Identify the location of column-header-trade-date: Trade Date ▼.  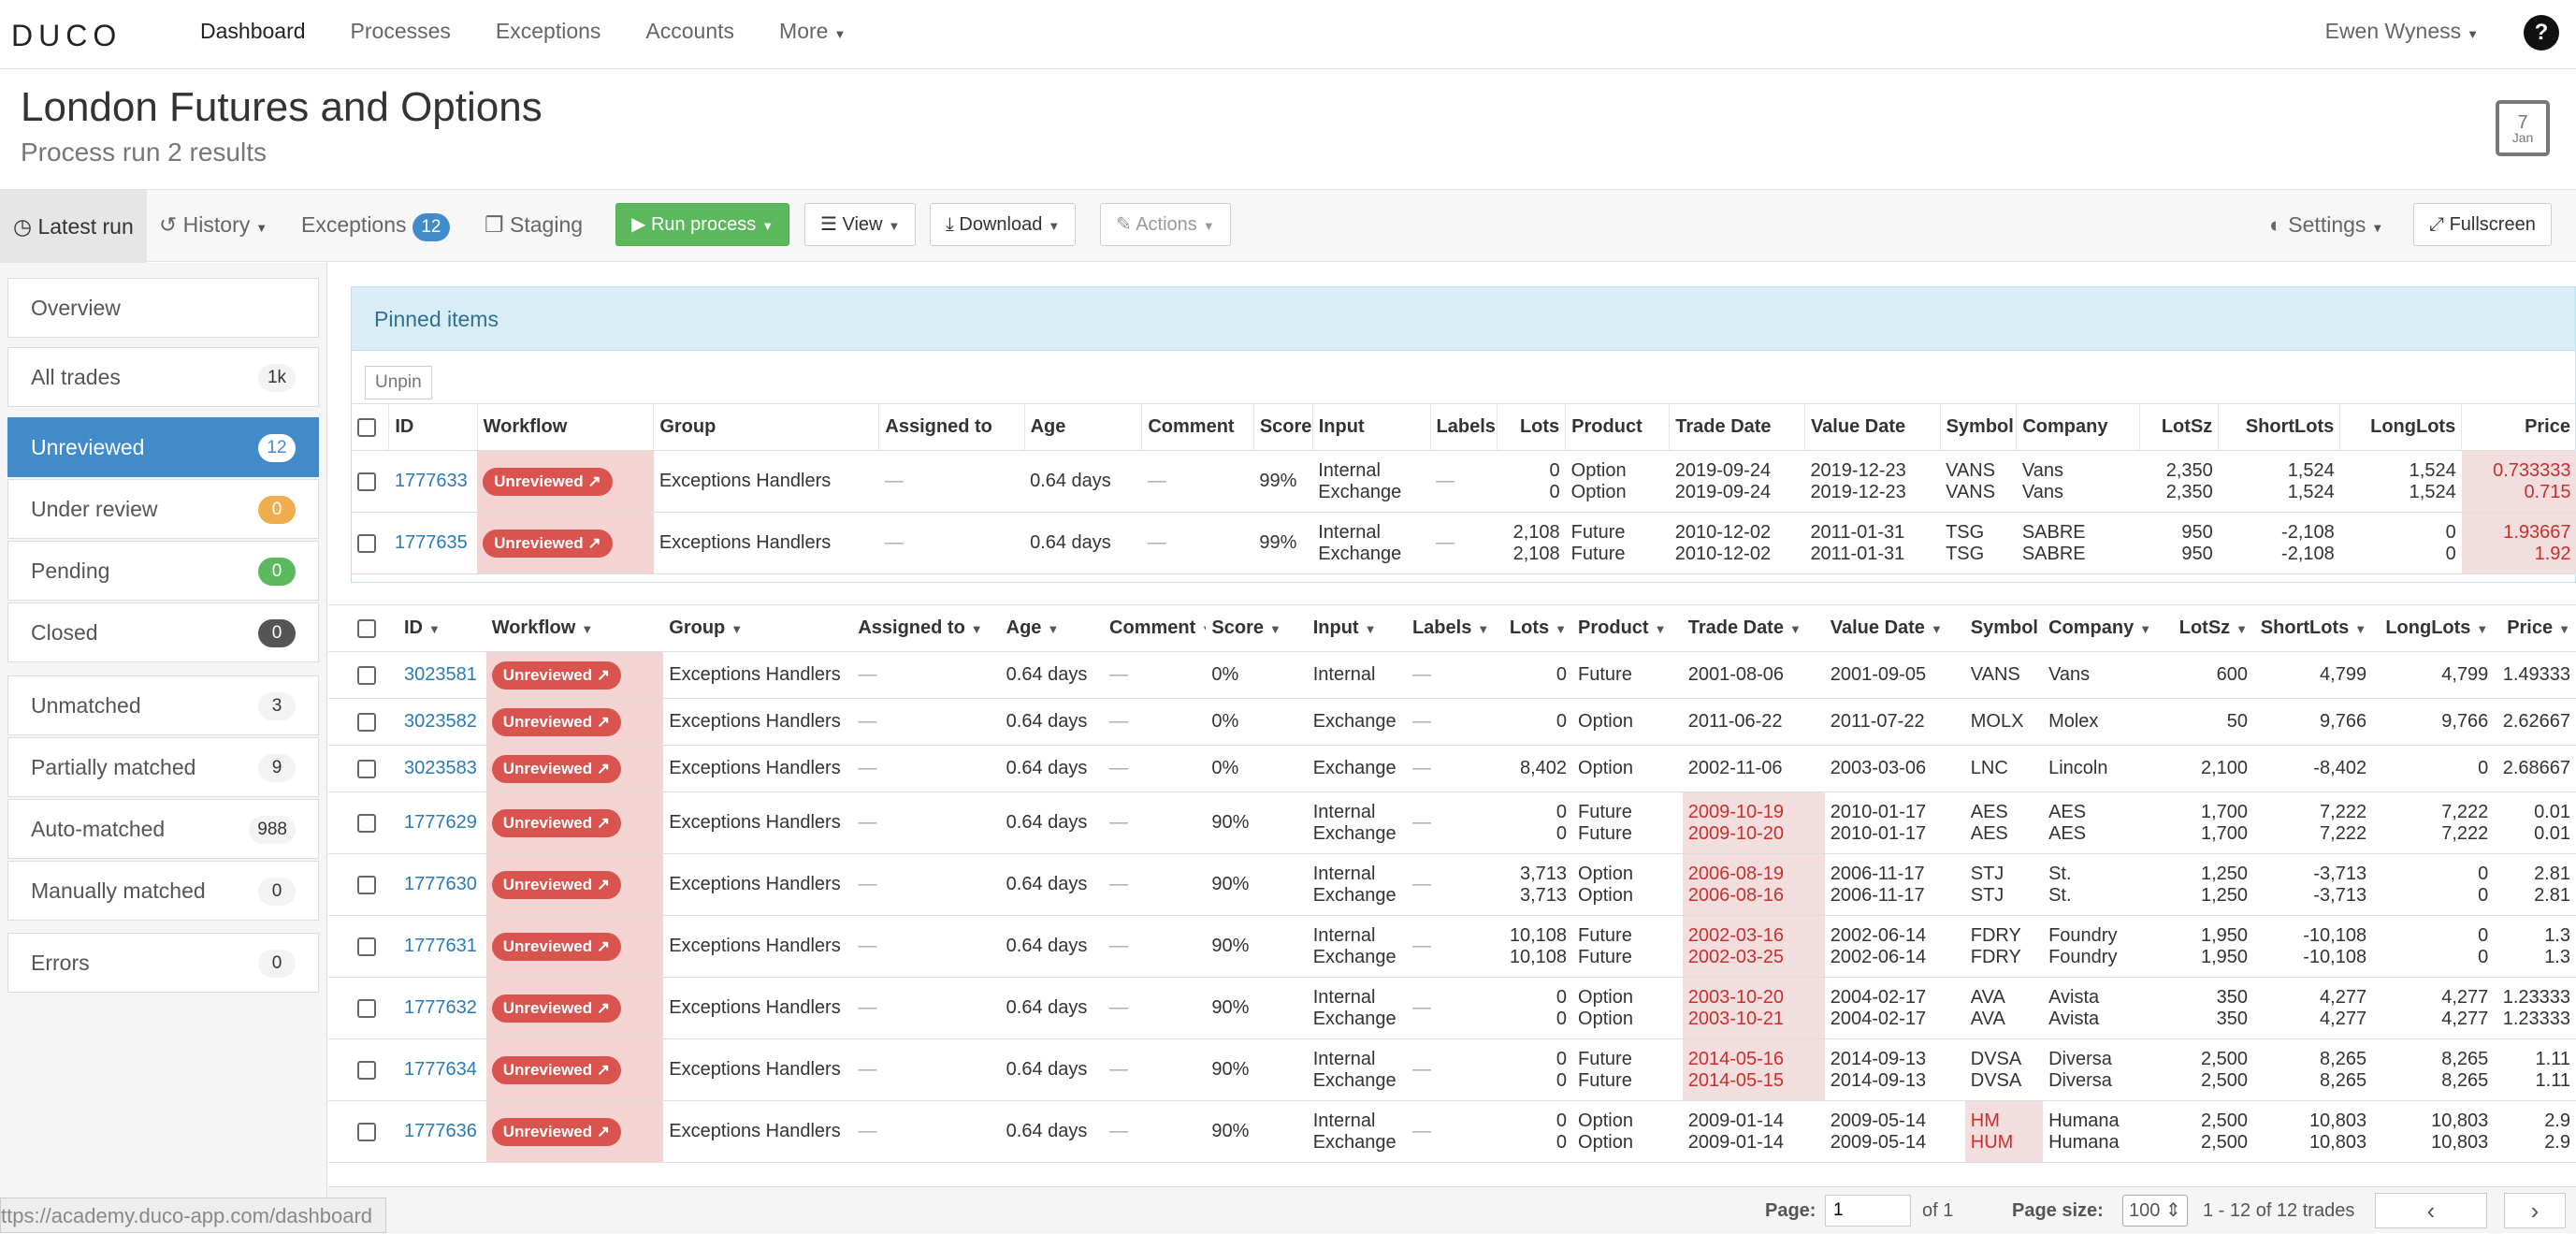
(1753, 628).